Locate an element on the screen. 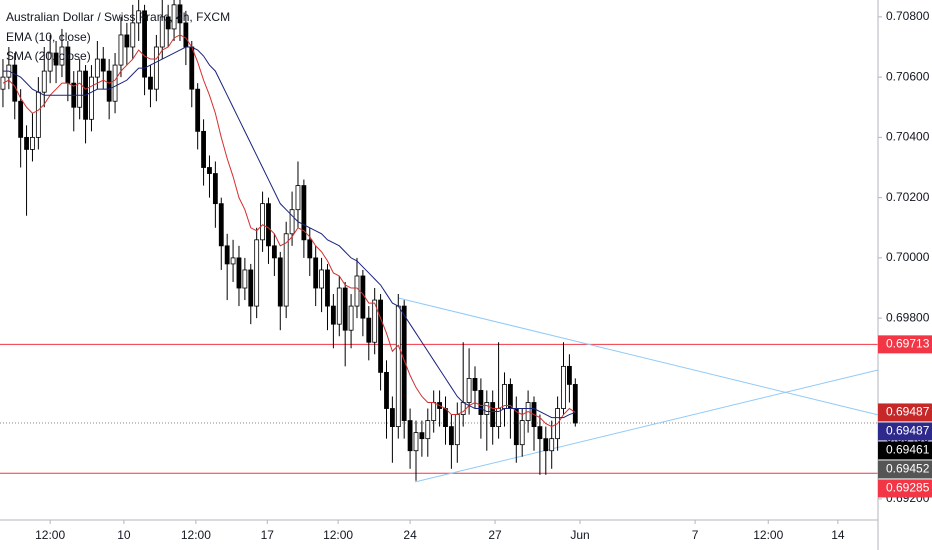 The width and height of the screenshot is (932, 550). price-label: 0.69461 is located at coordinates (908, 450).